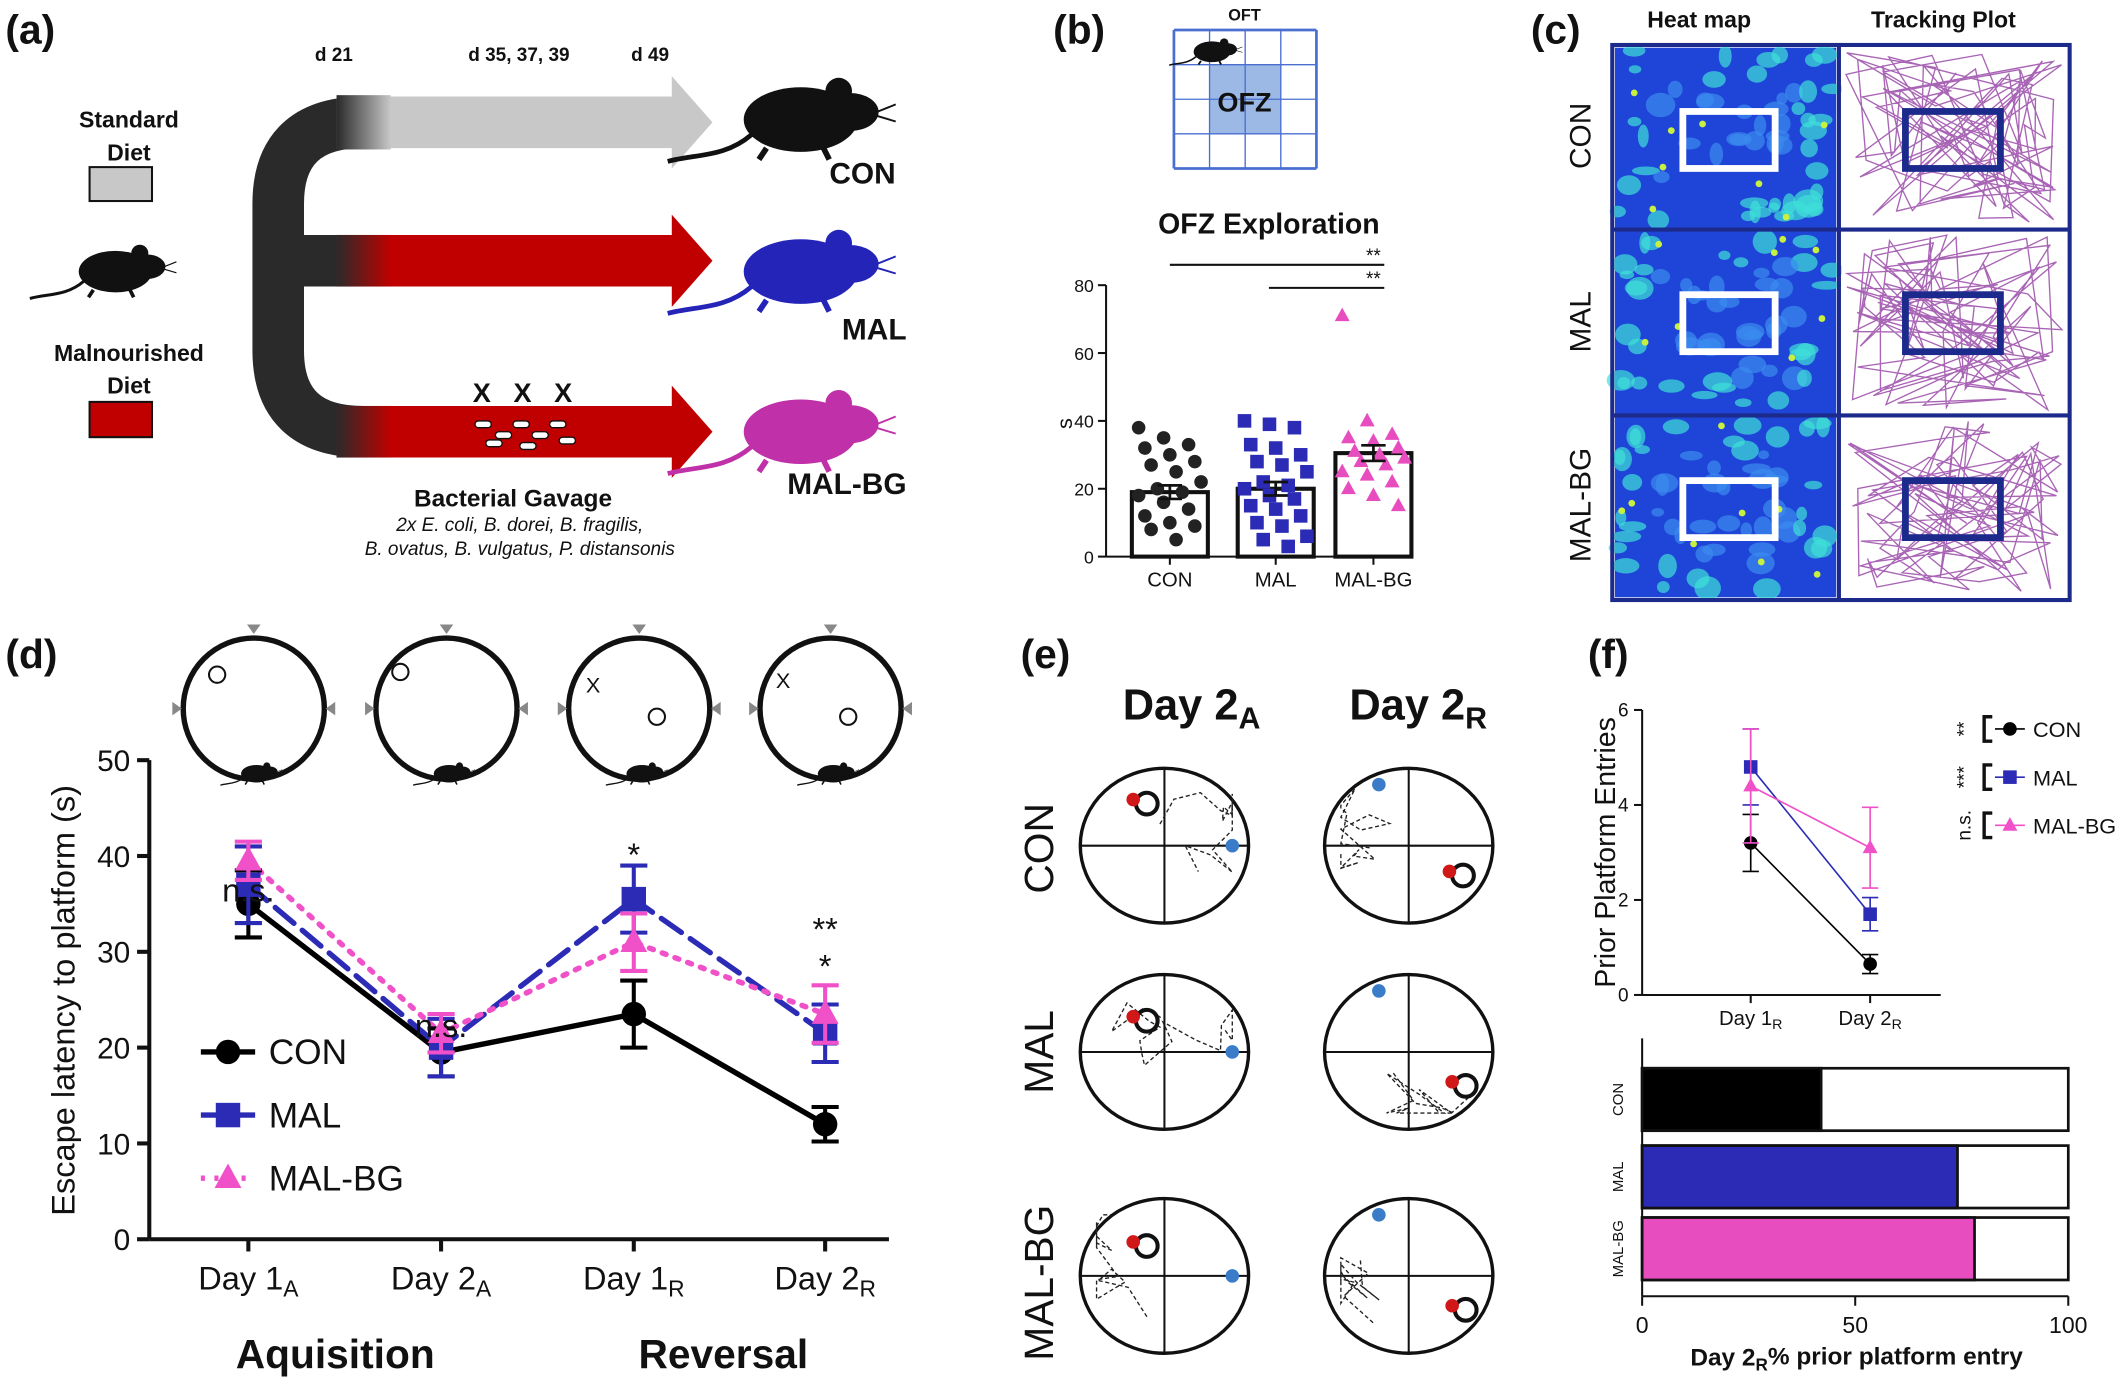 The height and width of the screenshot is (1386, 2128). I want to click on gavage-line: 2x E. coli, B. dorei, B. fragilis,, so click(519, 525).